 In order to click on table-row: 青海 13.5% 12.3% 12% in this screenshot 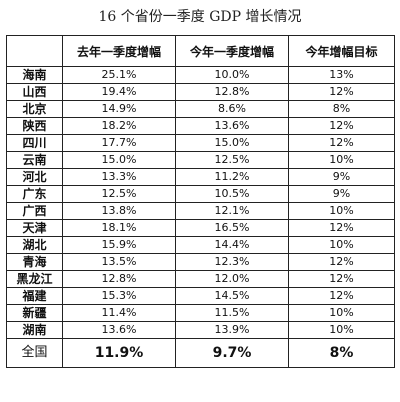, I will do `click(200, 262)`.